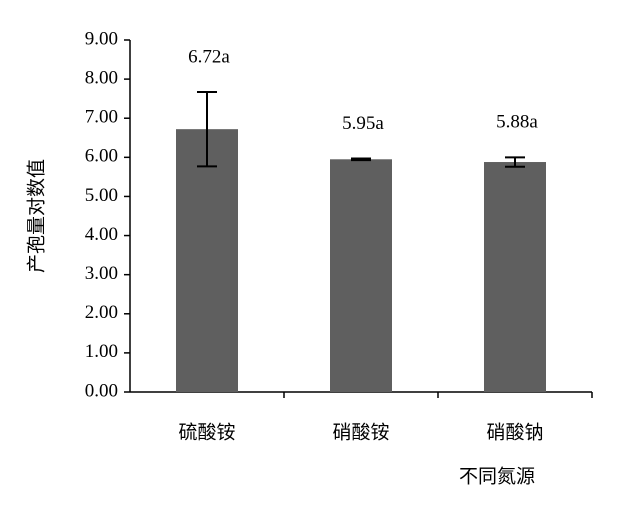 This screenshot has height=514, width=628. Describe the element at coordinates (101, 390) in the screenshot. I see `y-tick-label: 0.00` at that location.